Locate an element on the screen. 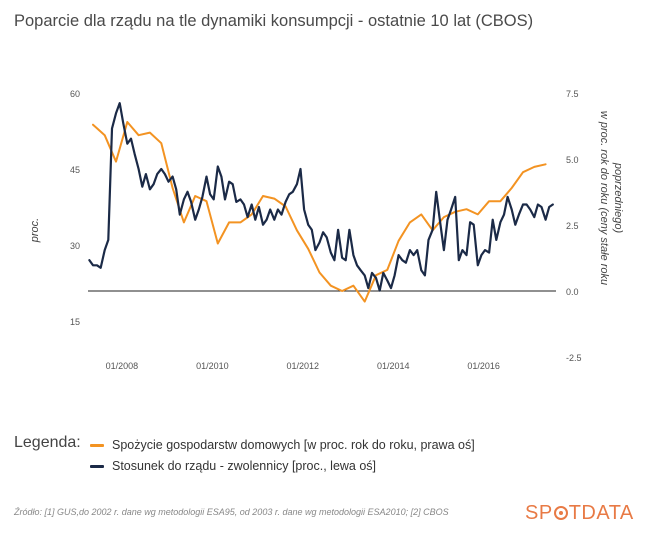 The width and height of the screenshot is (645, 538). x-tick-label: 01/2016 is located at coordinates (483, 366).